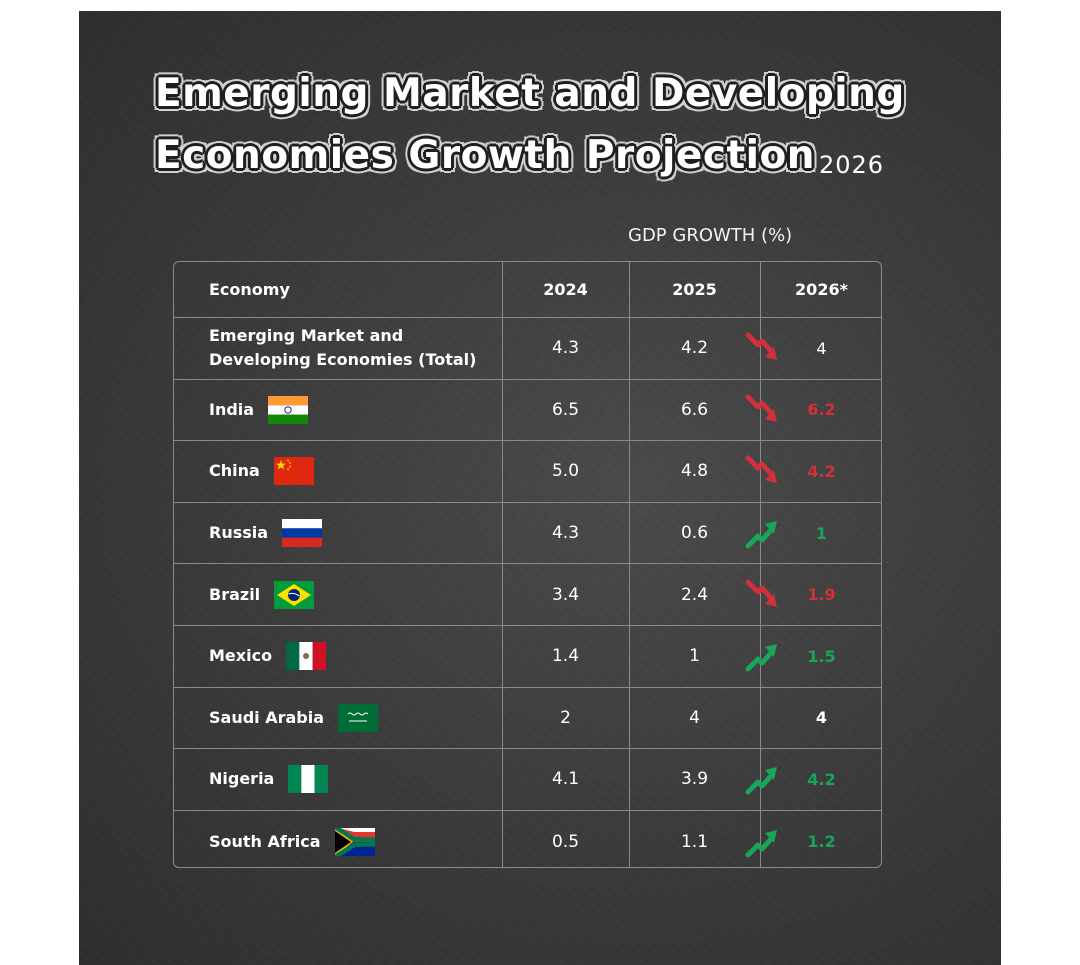  I want to click on economy-name: Saudi Arabia, so click(294, 717).